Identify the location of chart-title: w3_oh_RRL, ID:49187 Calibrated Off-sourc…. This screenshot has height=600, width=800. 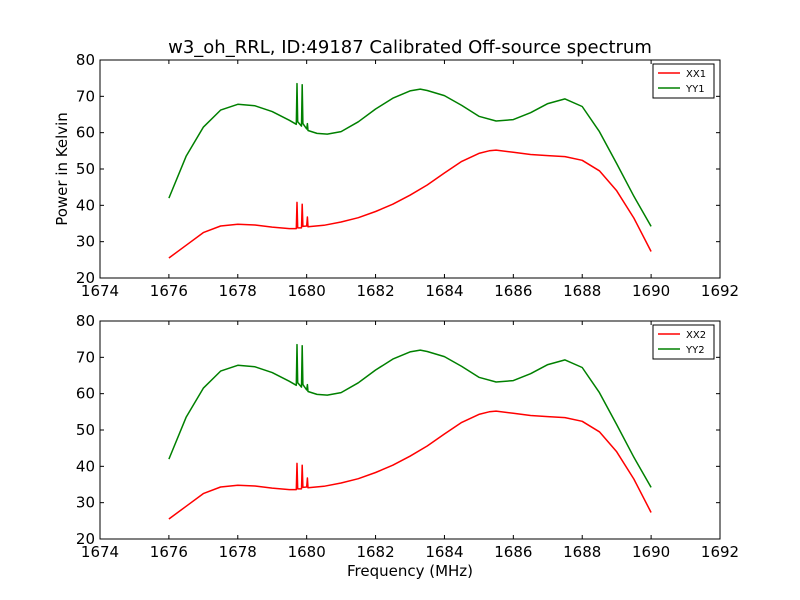
(410, 47).